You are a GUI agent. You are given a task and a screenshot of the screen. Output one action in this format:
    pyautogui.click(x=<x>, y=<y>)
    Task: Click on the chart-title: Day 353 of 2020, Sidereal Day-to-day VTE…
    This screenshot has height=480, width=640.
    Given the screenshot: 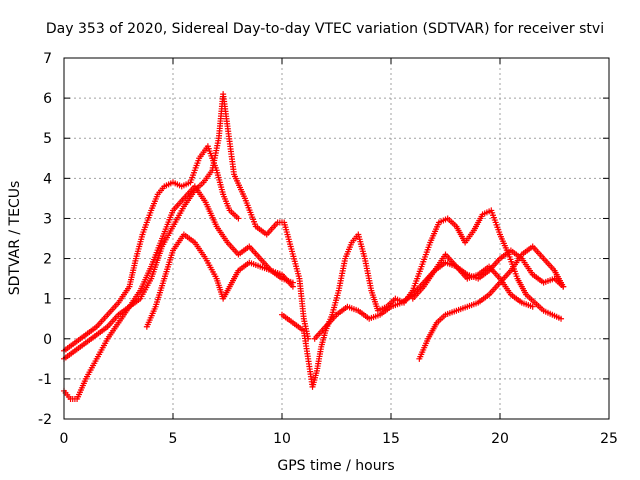 What is the action you would take?
    pyautogui.click(x=325, y=29)
    